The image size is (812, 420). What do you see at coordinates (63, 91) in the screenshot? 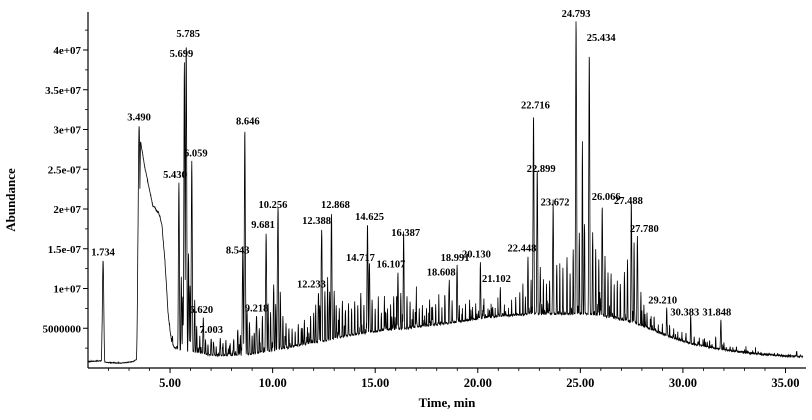
I see `y-tick-label: 3.5e+07` at bounding box center [63, 91].